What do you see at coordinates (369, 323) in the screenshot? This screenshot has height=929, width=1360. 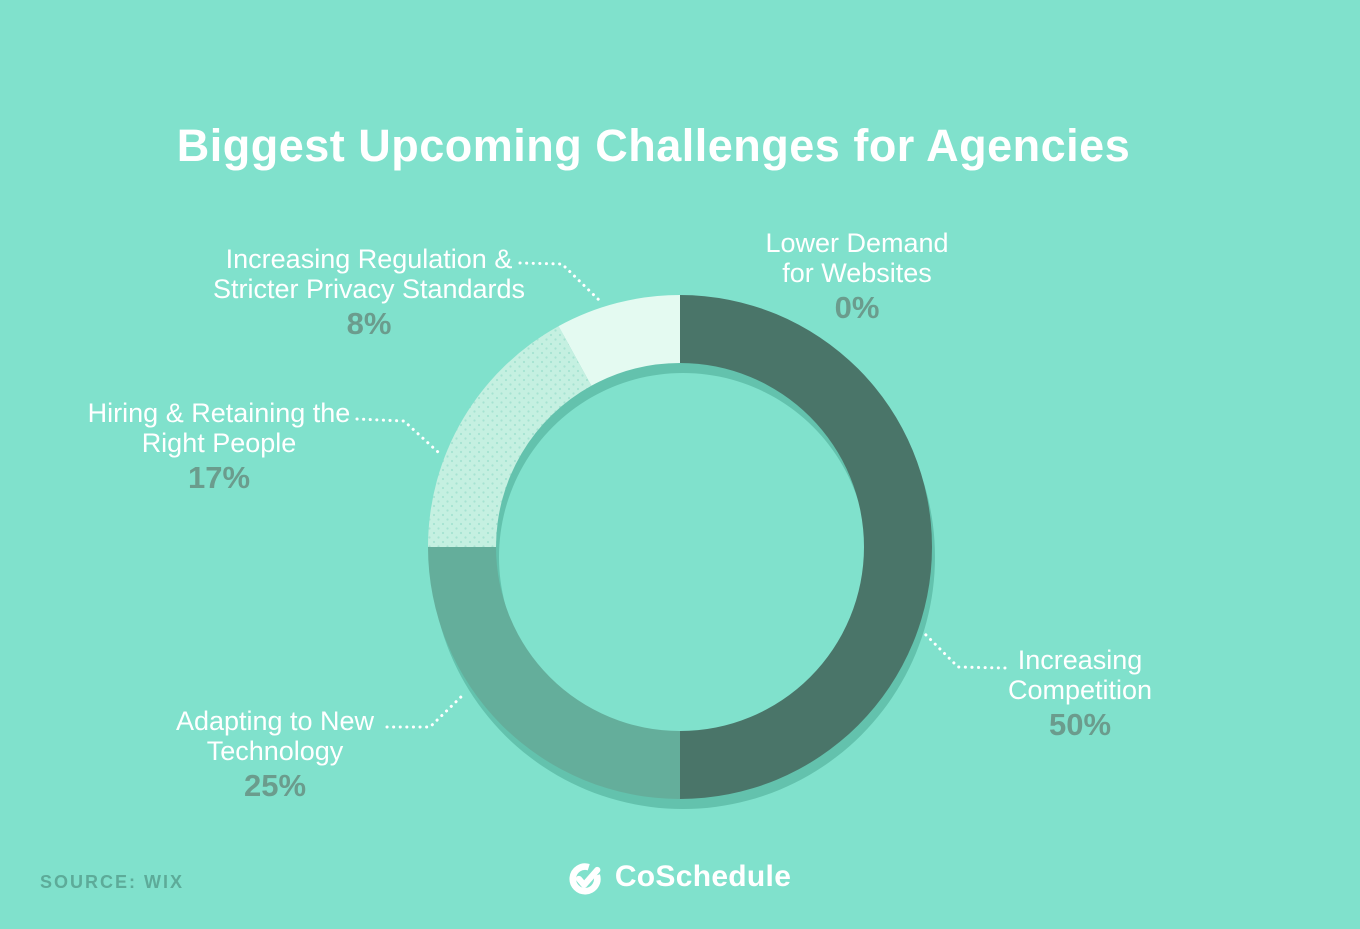 I see `percent-value: 8%` at bounding box center [369, 323].